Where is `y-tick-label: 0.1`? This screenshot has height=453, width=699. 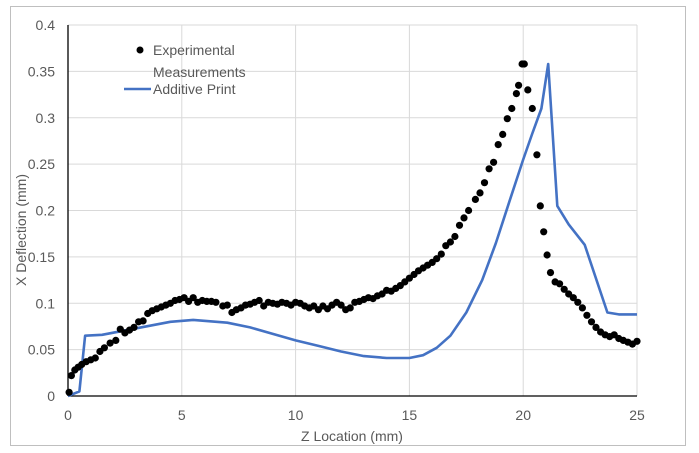 y-tick-label: 0.1 is located at coordinates (46, 303).